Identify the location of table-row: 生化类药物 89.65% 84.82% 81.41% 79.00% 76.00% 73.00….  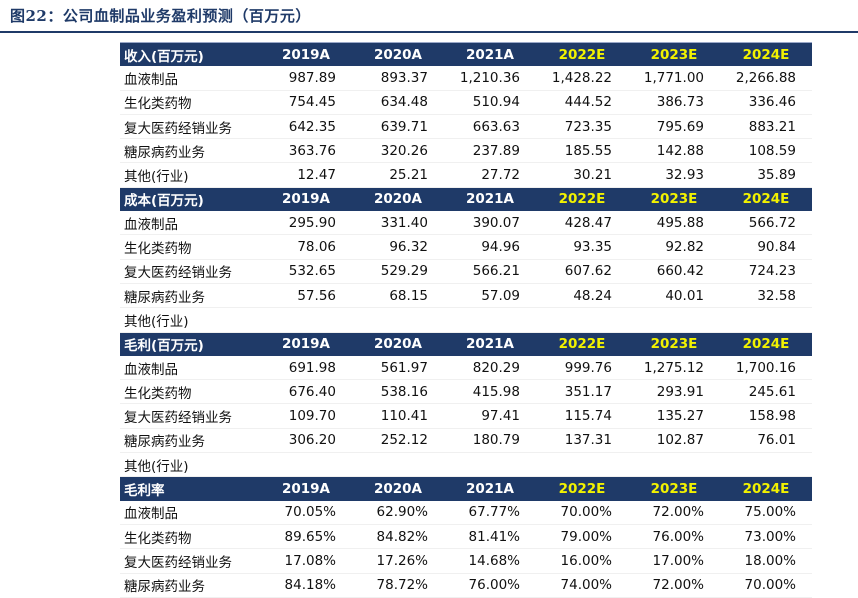
(466, 537).